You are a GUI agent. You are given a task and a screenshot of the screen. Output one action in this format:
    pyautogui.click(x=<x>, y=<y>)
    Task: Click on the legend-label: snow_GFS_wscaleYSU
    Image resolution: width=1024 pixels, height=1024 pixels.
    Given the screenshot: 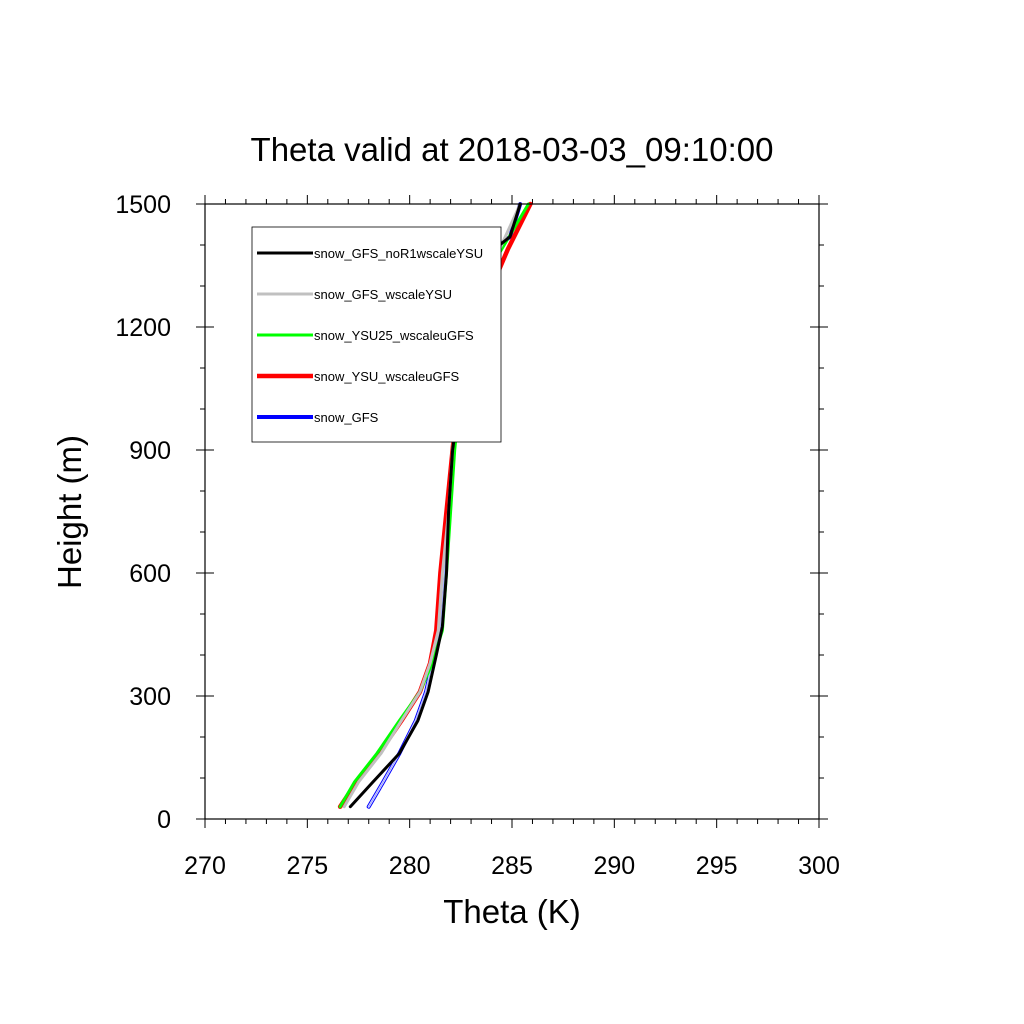 What is the action you would take?
    pyautogui.click(x=383, y=294)
    